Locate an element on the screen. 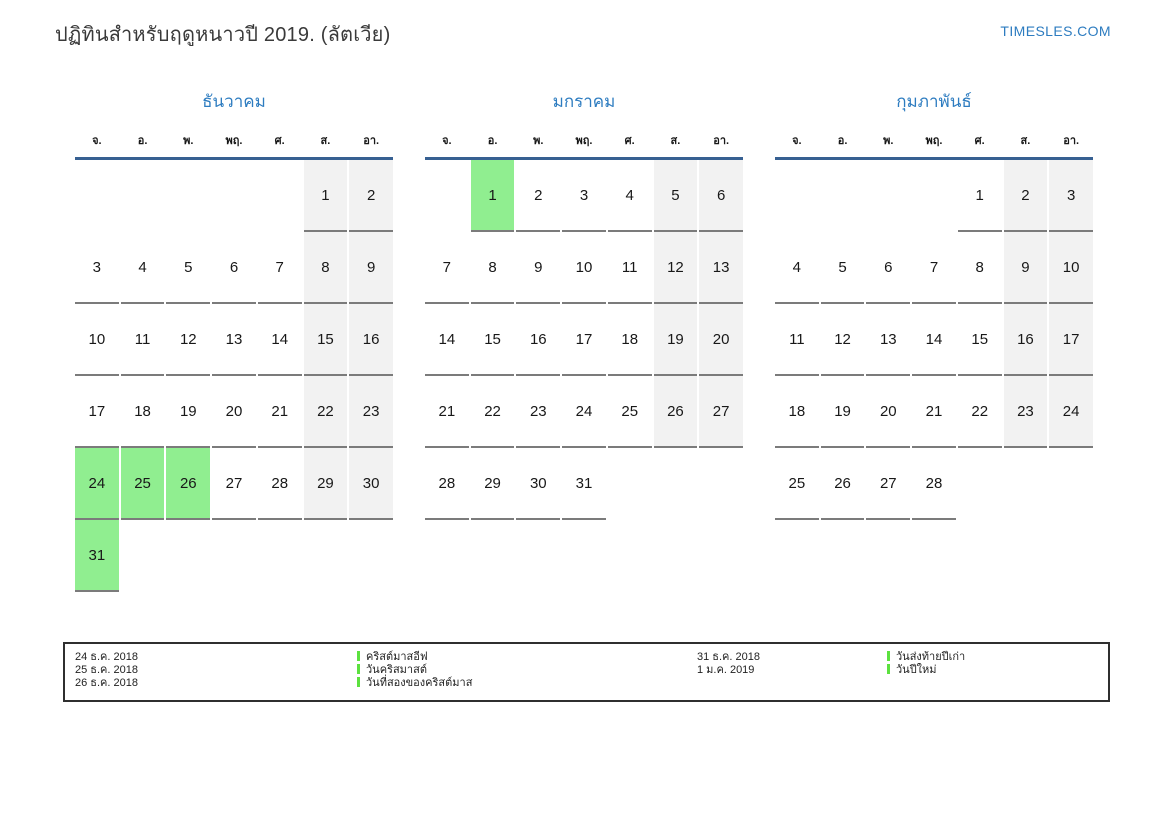  weekend-day-cell: 2 is located at coordinates (1025, 196).